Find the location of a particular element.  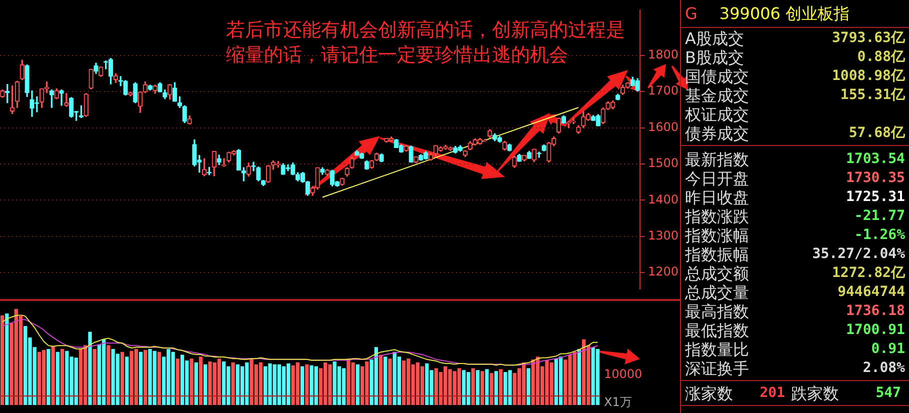

text: 57.68亿 is located at coordinates (876, 133).